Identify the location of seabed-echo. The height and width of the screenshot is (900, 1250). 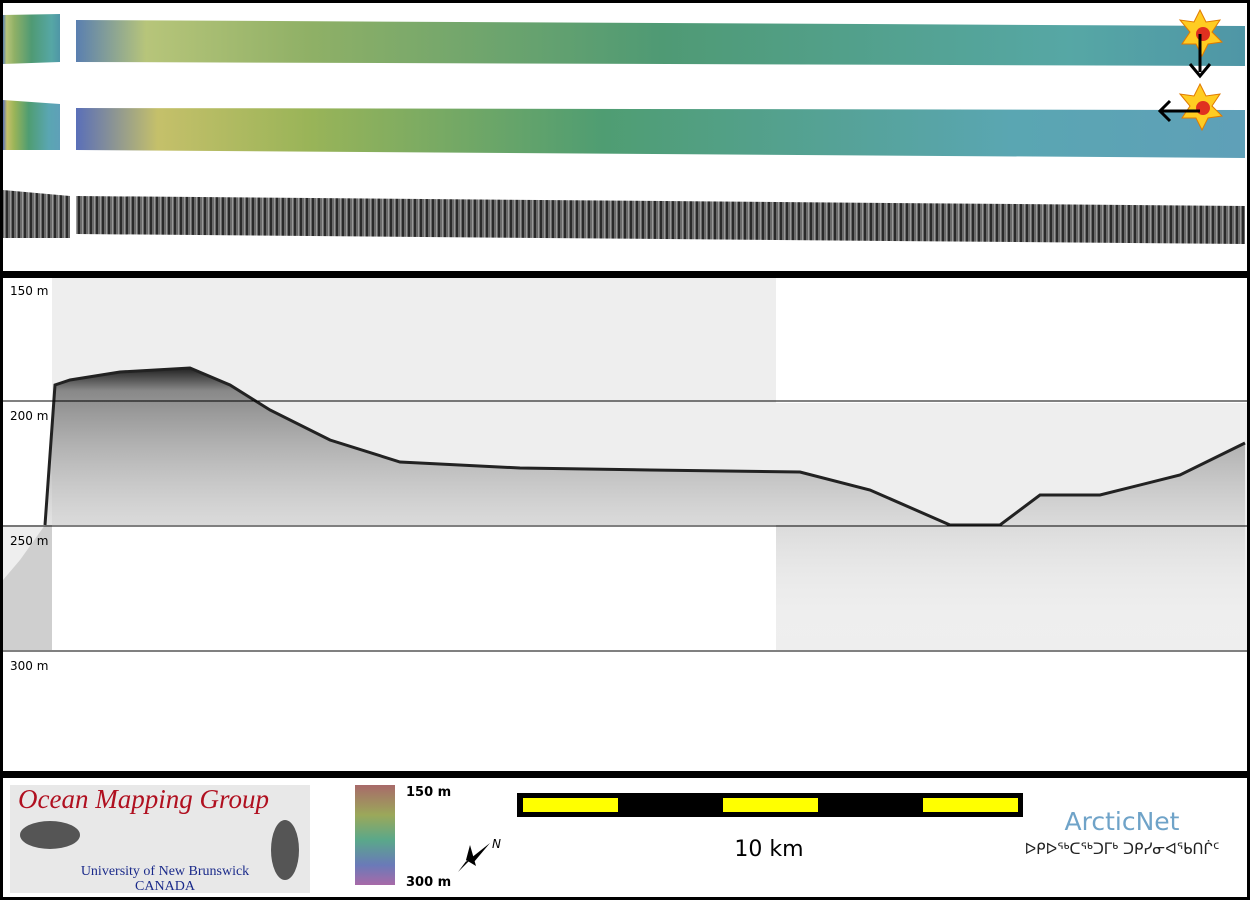
(27, 587).